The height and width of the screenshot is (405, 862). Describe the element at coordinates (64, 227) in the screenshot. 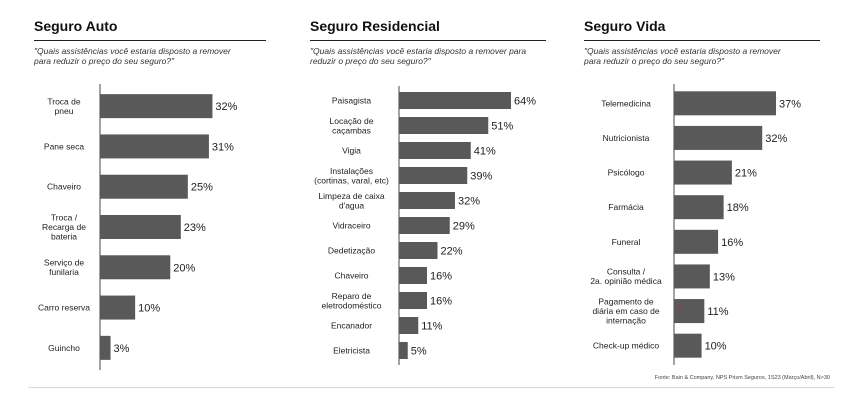

I see `category-label: Troca / Recarga de bateria` at that location.